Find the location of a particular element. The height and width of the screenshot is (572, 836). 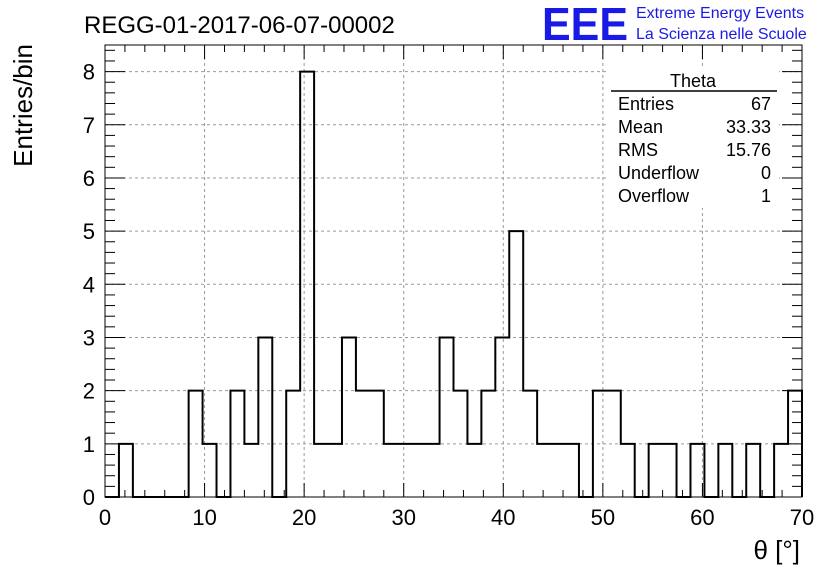

stats-rms-value: 15.76 is located at coordinates (748, 150).